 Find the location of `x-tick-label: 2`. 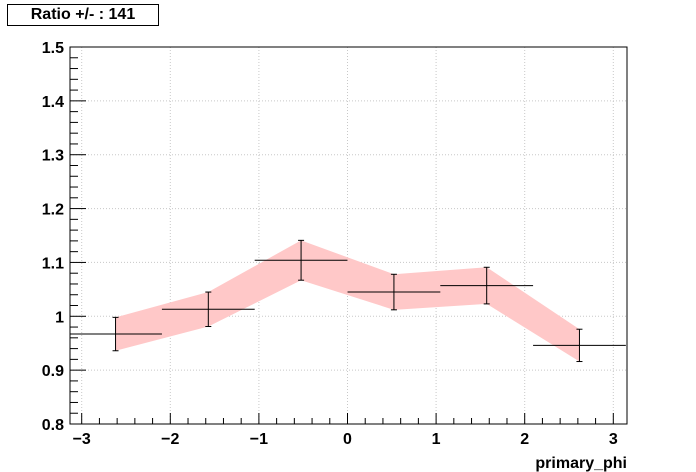

x-tick-label: 2 is located at coordinates (524, 439).